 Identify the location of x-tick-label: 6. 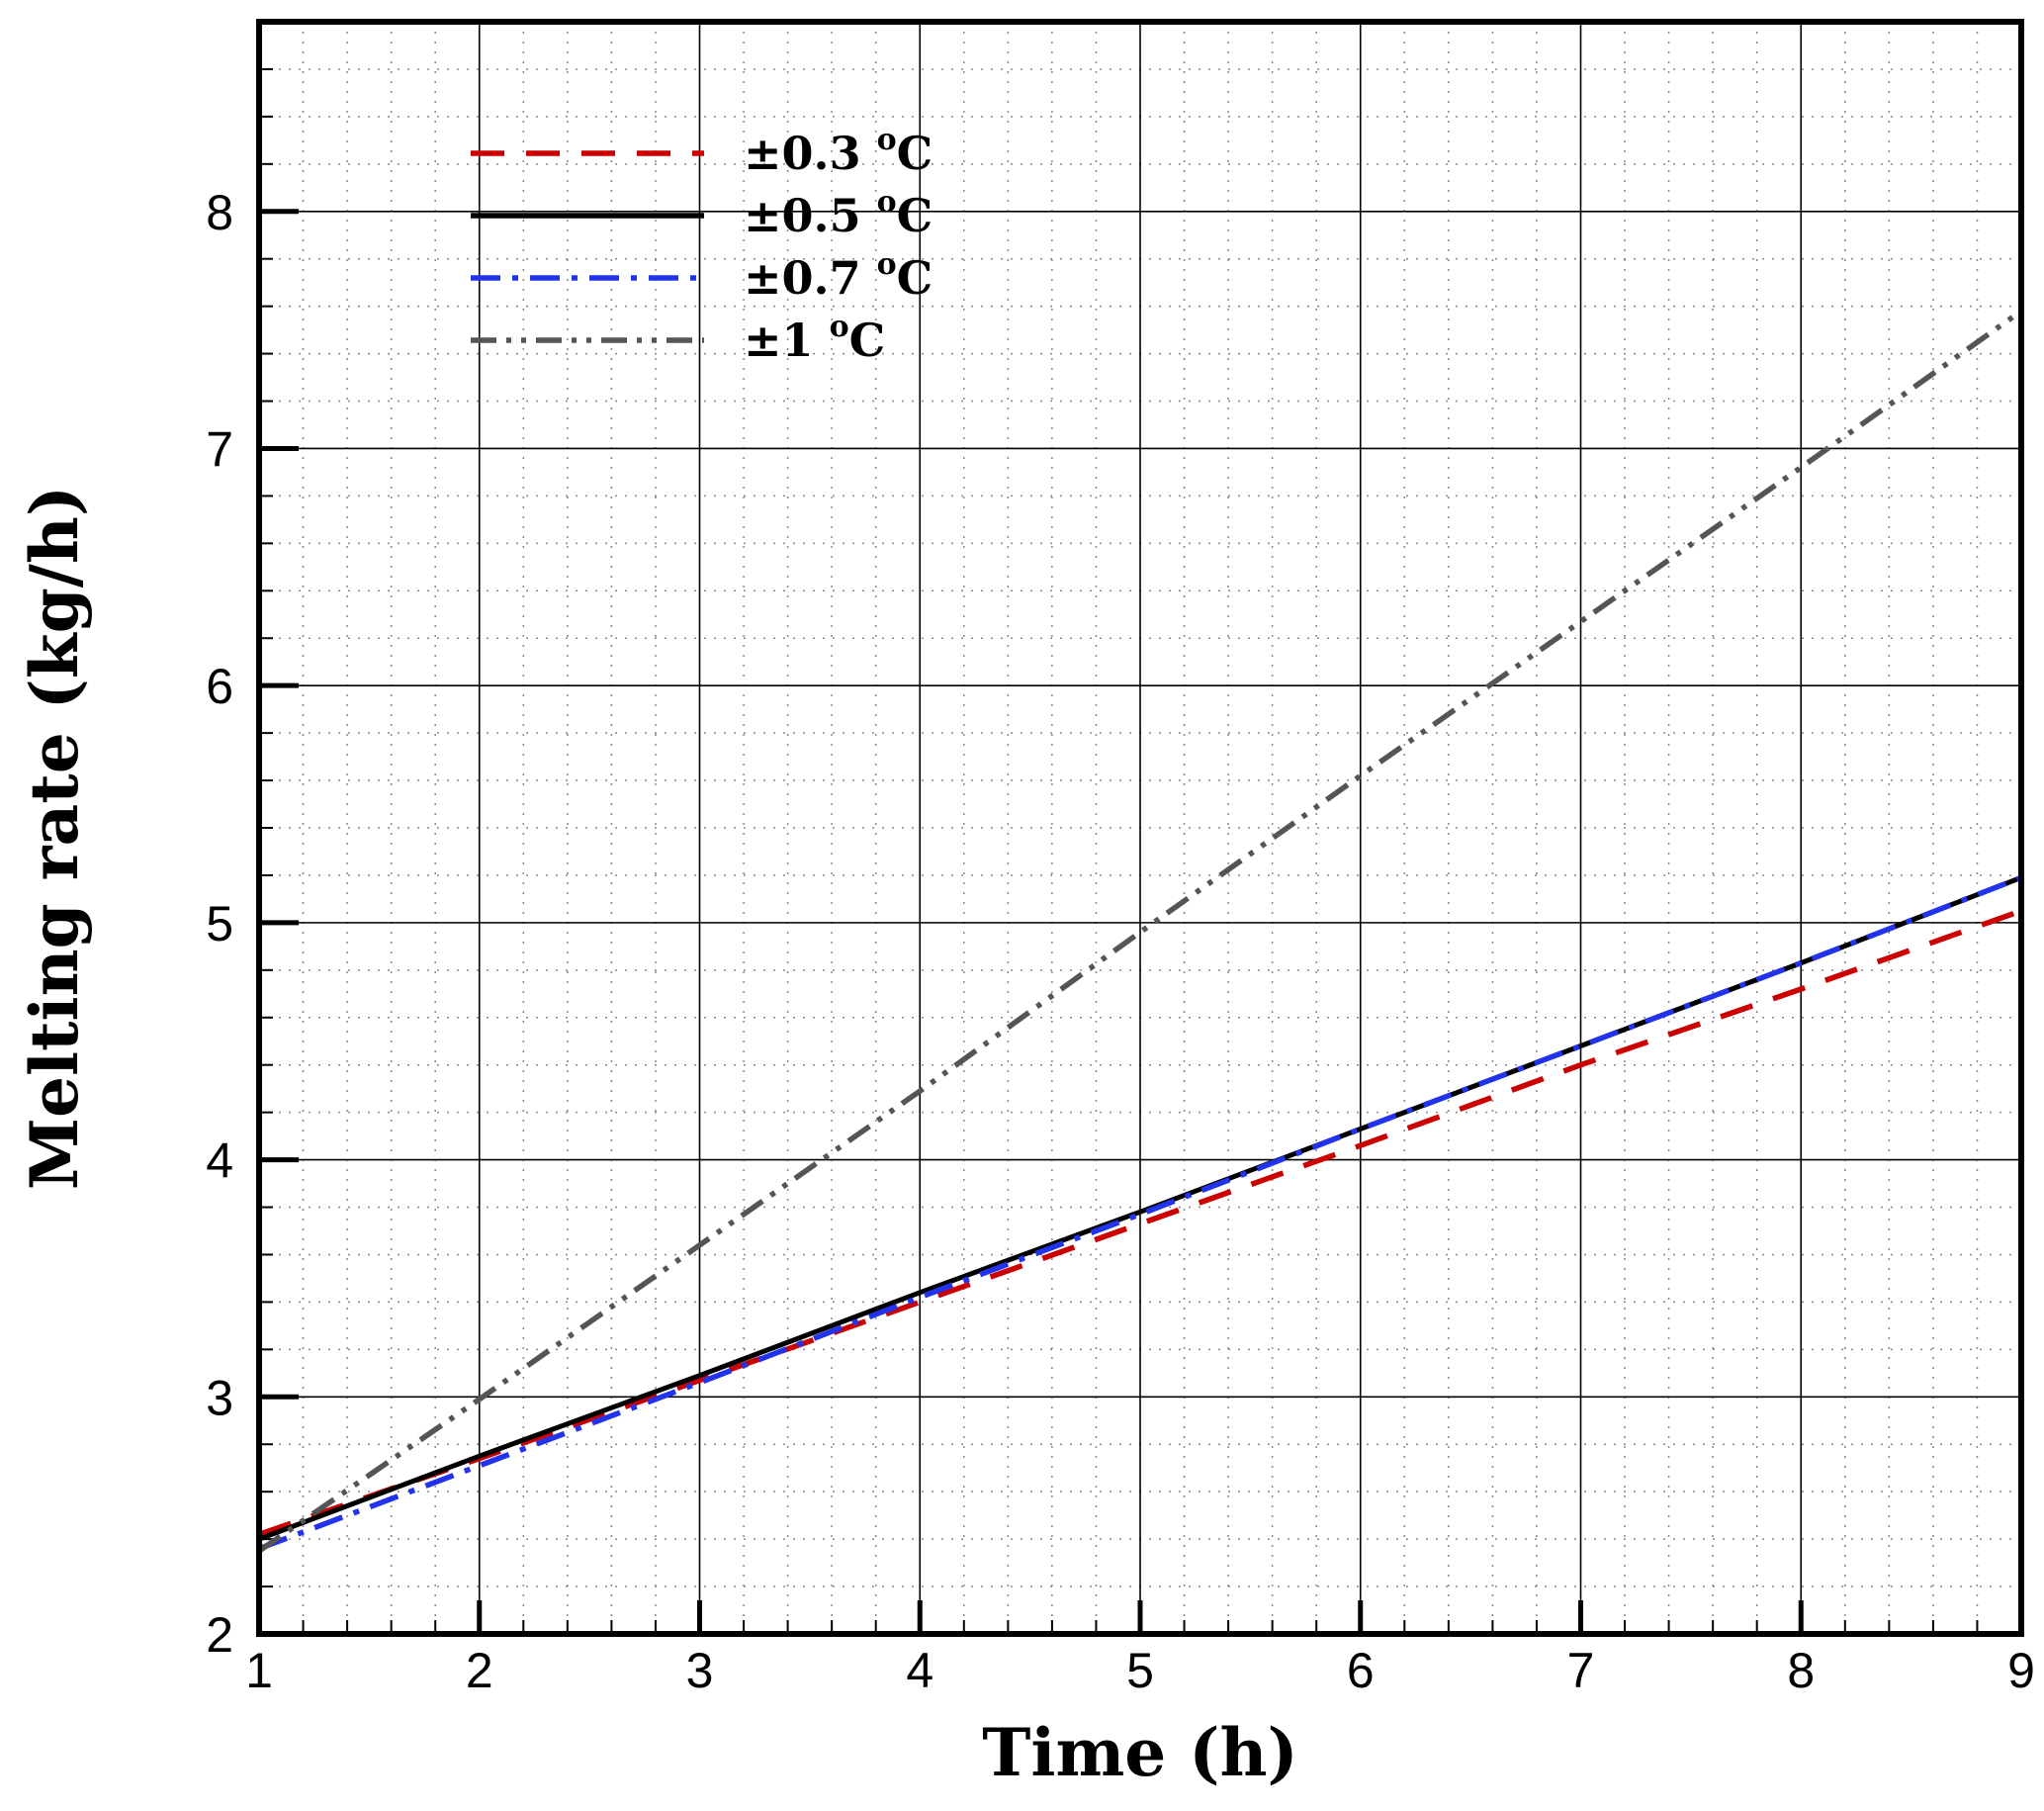
(1361, 1670).